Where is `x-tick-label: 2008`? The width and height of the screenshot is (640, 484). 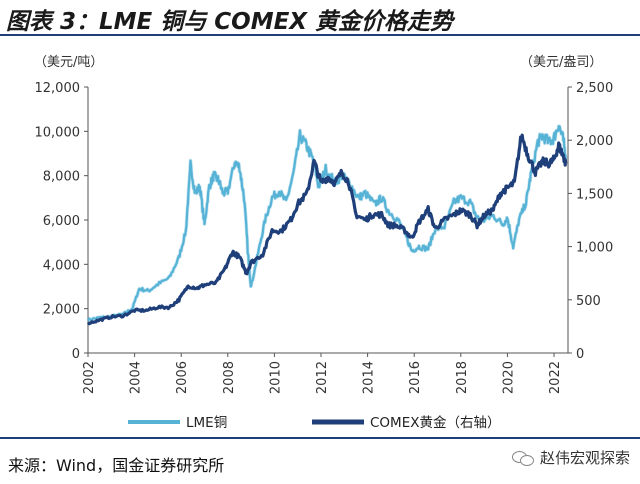 x-tick-label: 2008 is located at coordinates (229, 377).